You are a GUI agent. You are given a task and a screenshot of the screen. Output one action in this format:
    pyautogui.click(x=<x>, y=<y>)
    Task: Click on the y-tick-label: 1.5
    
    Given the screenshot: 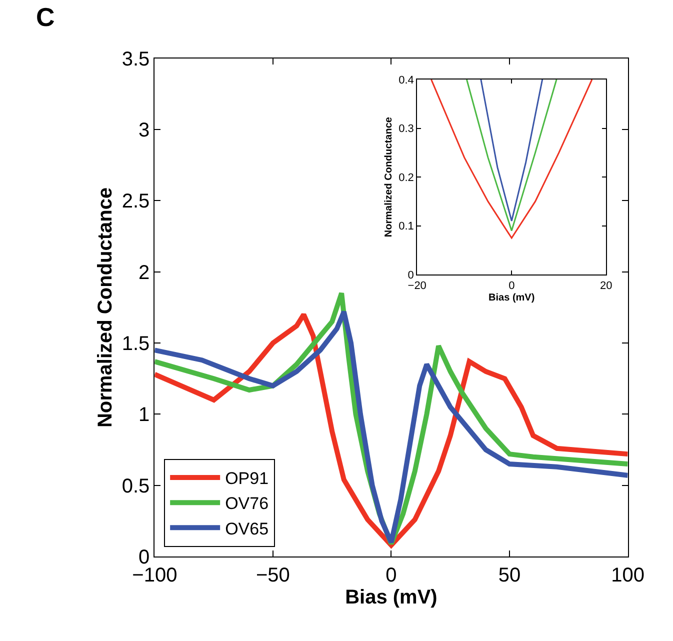 What is the action you would take?
    pyautogui.click(x=136, y=344)
    